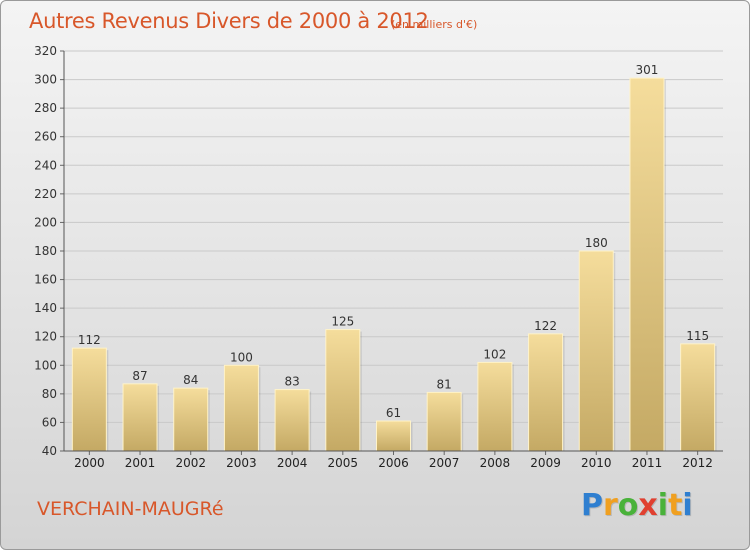 The image size is (750, 550). I want to click on bar-value-label: 122, so click(545, 326).